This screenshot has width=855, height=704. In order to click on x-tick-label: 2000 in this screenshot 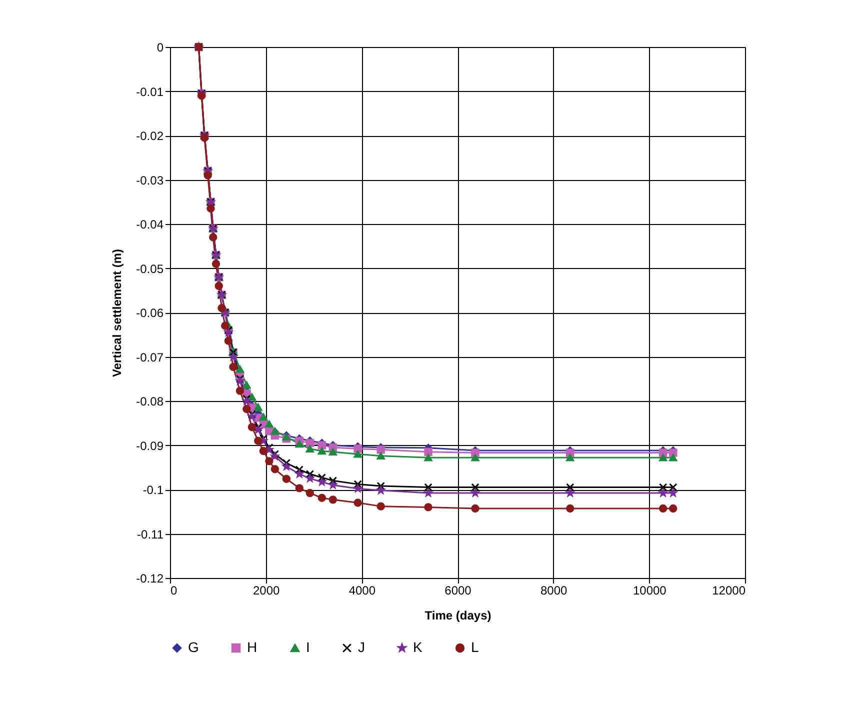, I will do `click(266, 591)`.